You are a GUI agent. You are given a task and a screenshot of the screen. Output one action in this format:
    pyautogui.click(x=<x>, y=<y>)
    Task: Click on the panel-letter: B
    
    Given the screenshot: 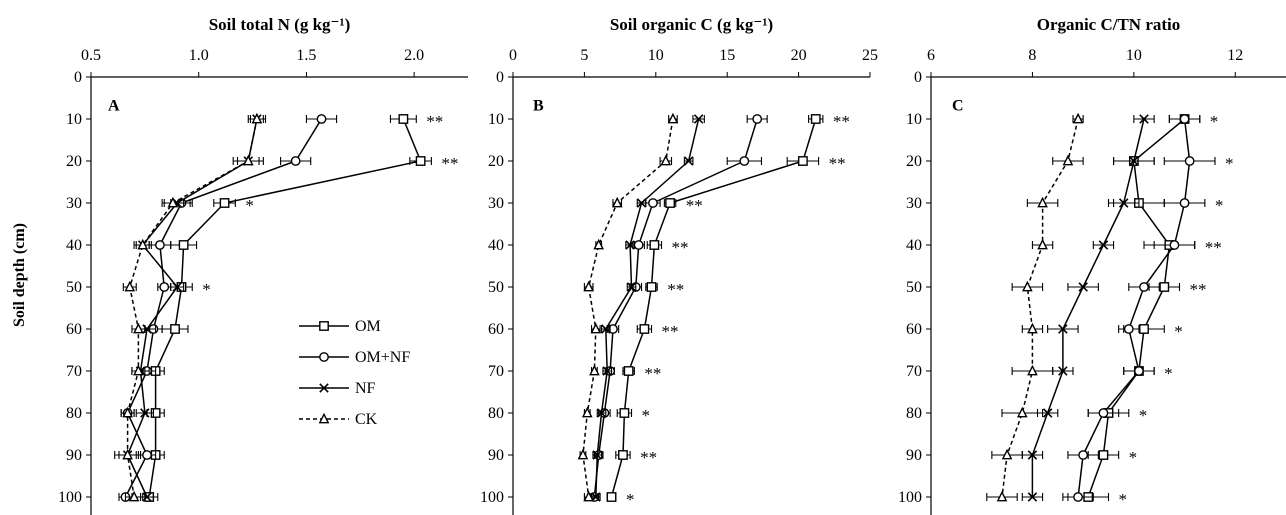 What is the action you would take?
    pyautogui.click(x=538, y=105)
    